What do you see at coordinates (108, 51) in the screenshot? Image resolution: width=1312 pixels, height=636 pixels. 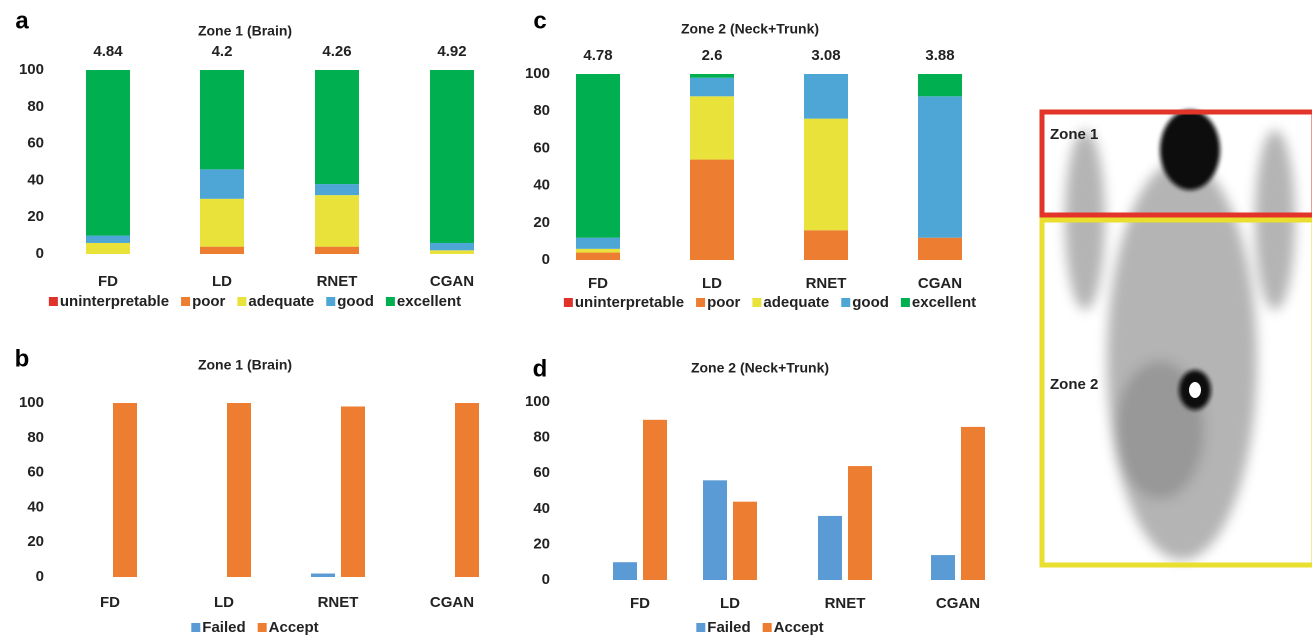 I see `mean-score: 4.84` at bounding box center [108, 51].